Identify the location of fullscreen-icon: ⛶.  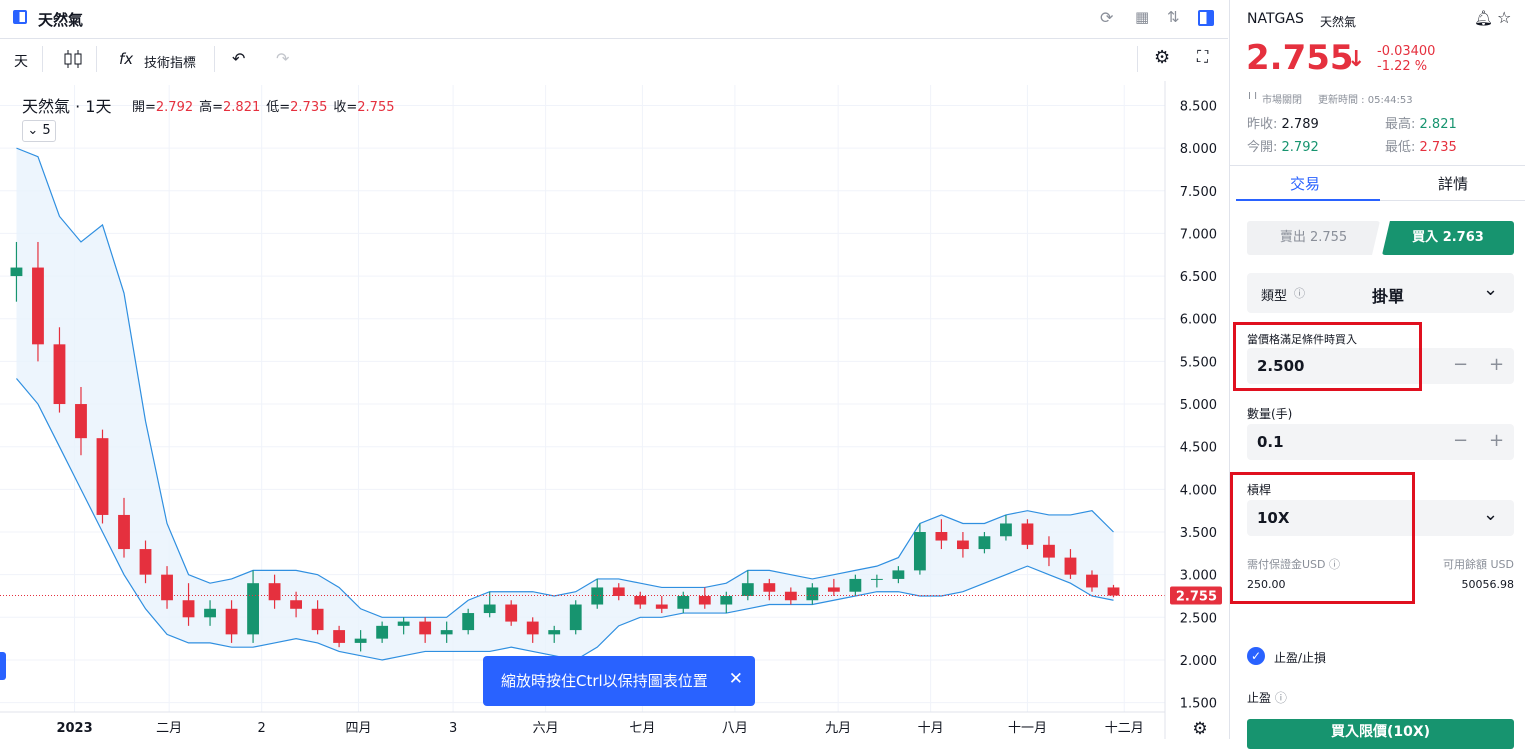
(1203, 56).